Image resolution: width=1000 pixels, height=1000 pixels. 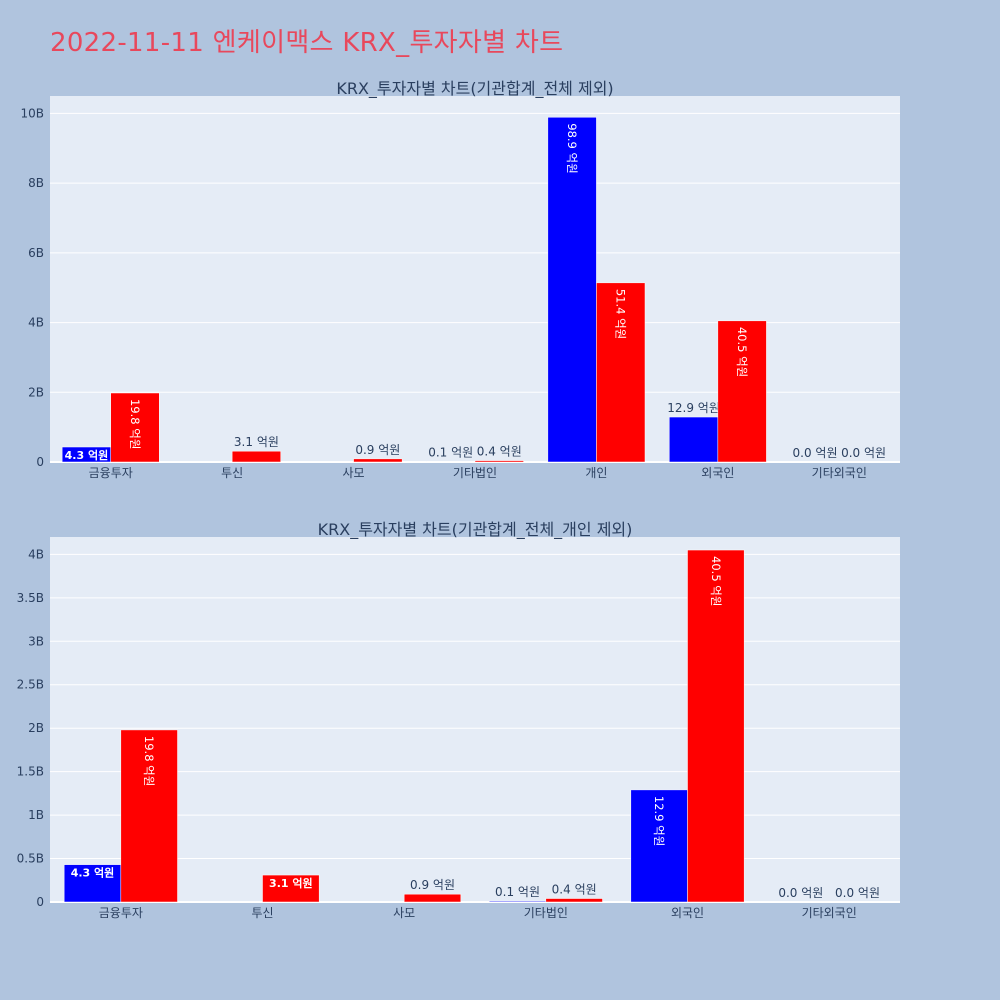 What do you see at coordinates (30, 685) in the screenshot?
I see `y-tick-label: 2.5B` at bounding box center [30, 685].